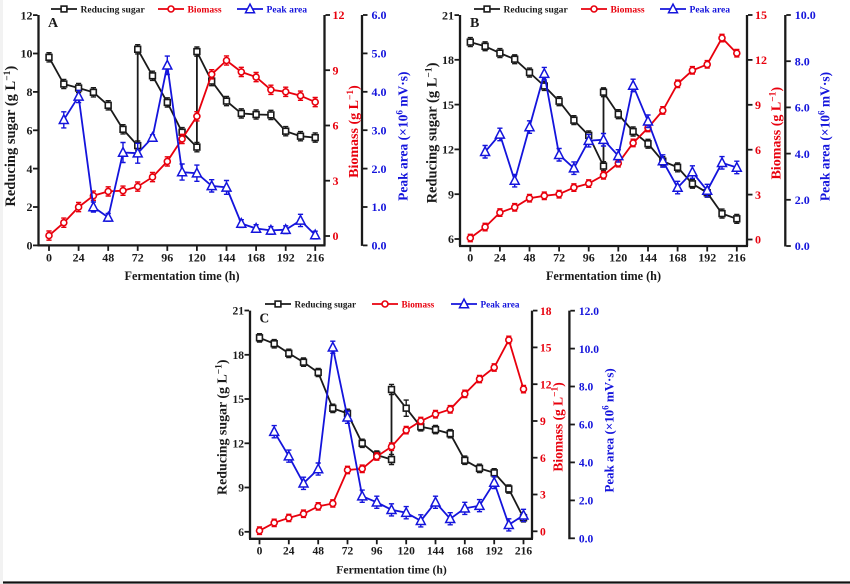 Image resolution: width=850 pixels, height=584 pixels. Describe the element at coordinates (30, 169) in the screenshot. I see `svg-text: 4` at that location.